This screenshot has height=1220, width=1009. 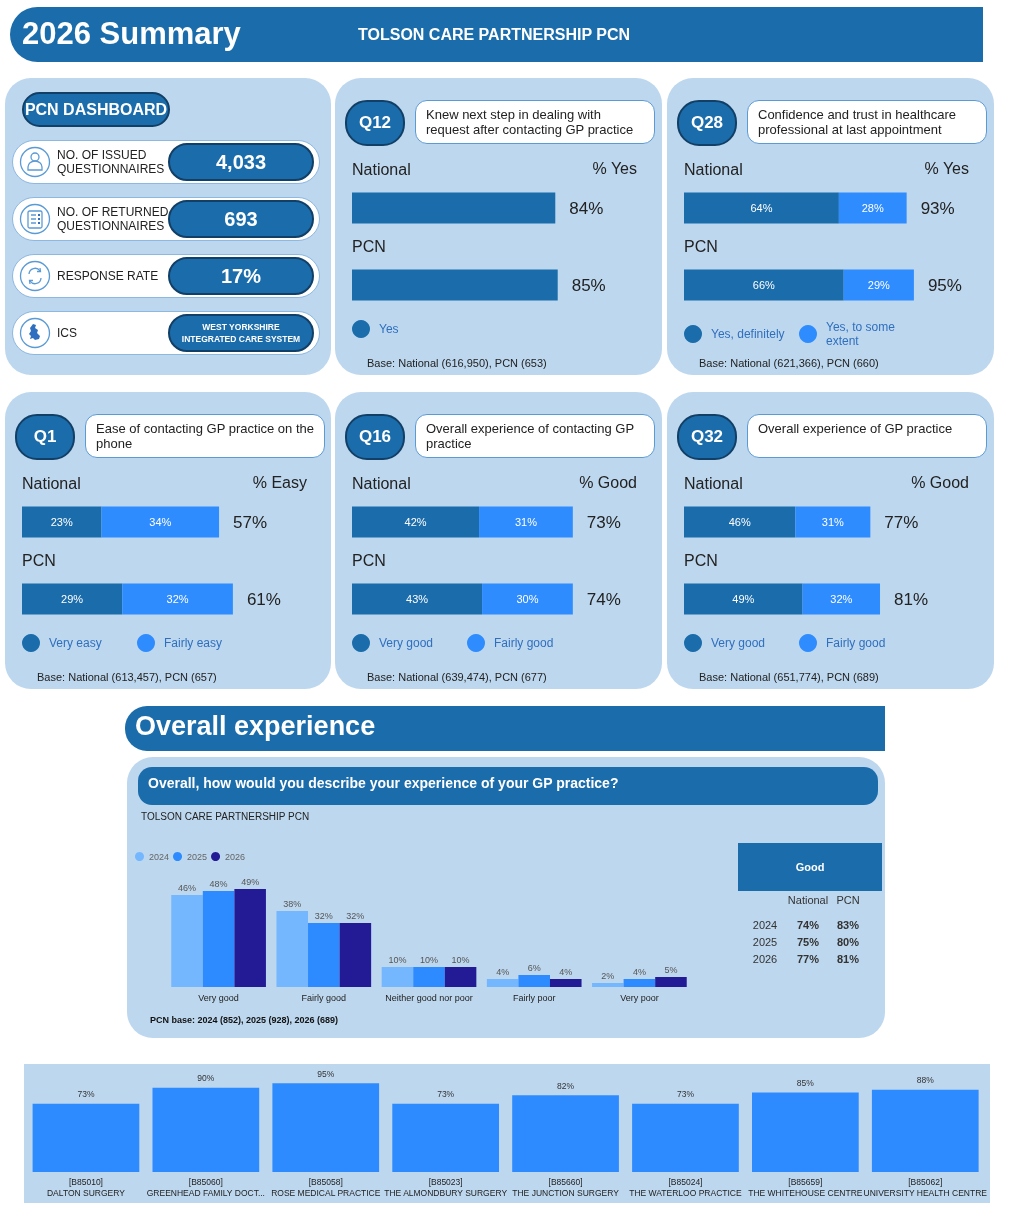 What do you see at coordinates (113, 219) in the screenshot?
I see `text: NO. OF RETURNED QUESTIONNAIRES` at bounding box center [113, 219].